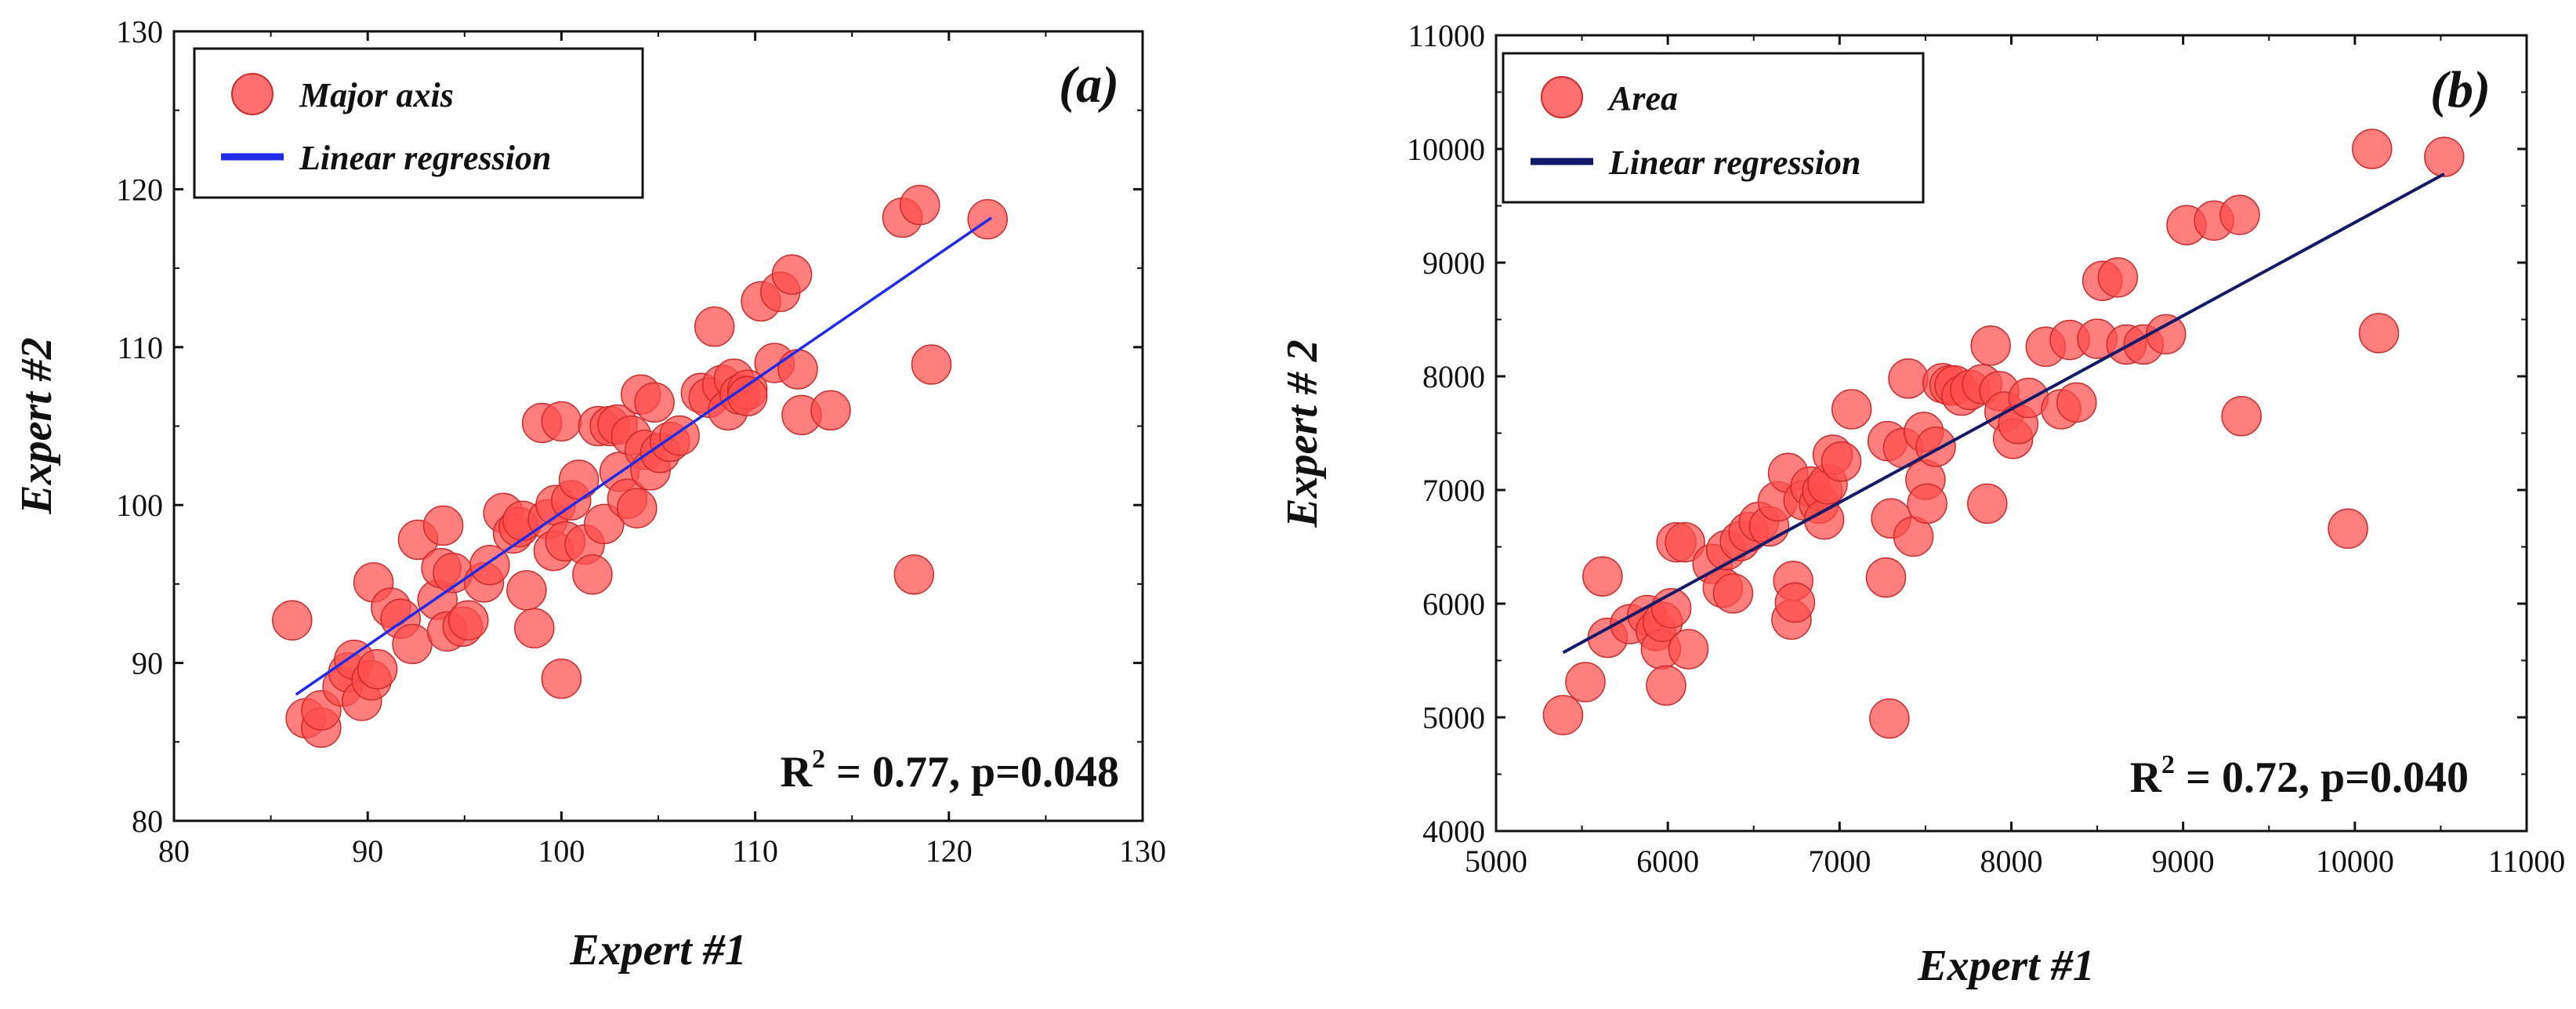 This screenshot has height=1009, width=2576. I want to click on chart-a-y-tick-label: 120, so click(139, 189).